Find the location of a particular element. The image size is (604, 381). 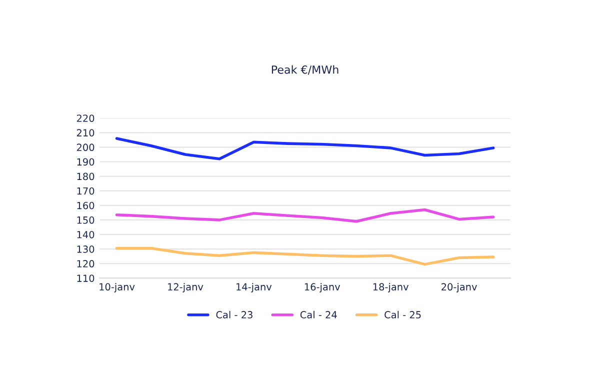

y-tick-label: 140 is located at coordinates (85, 234).